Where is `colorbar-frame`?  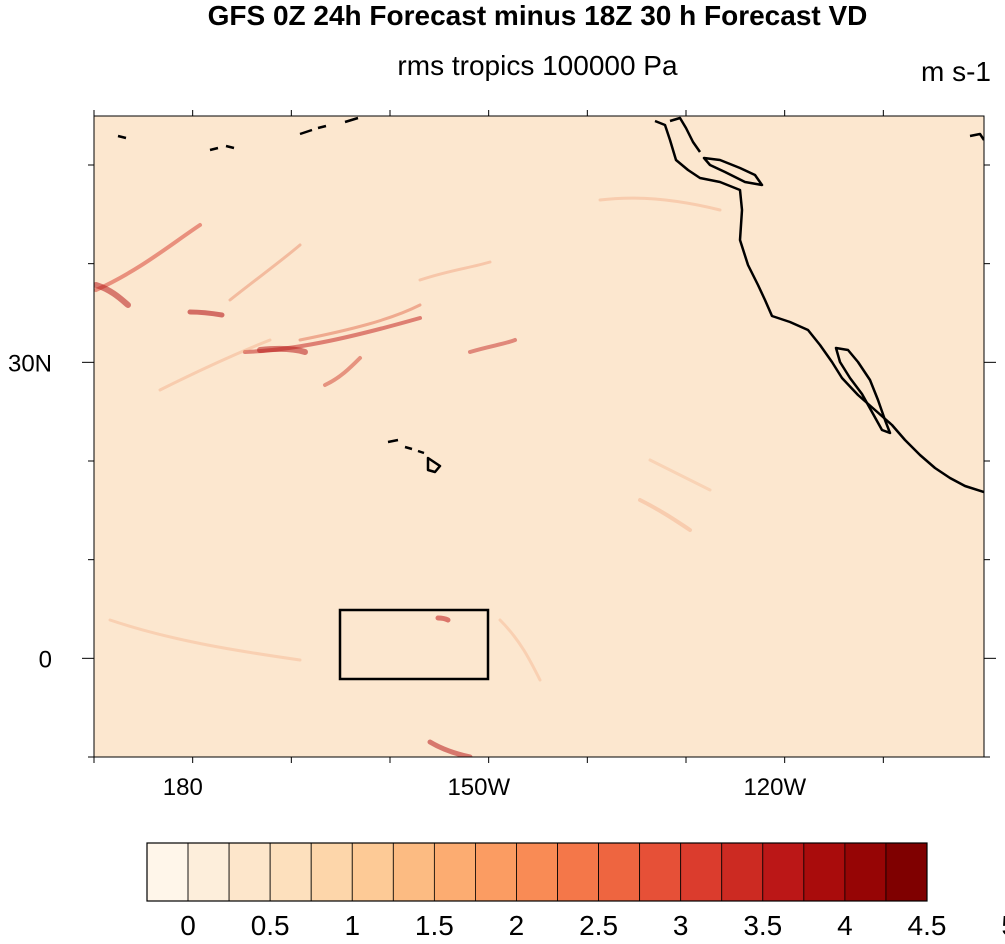 colorbar-frame is located at coordinates (537, 872).